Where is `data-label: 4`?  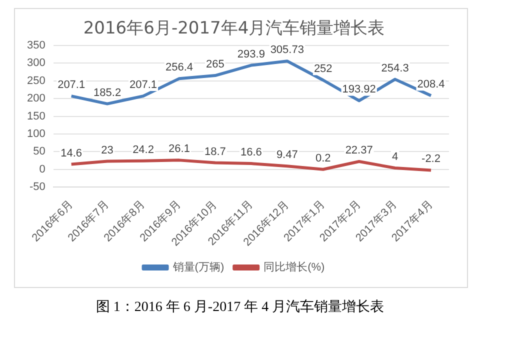 data-label: 4 is located at coordinates (395, 157).